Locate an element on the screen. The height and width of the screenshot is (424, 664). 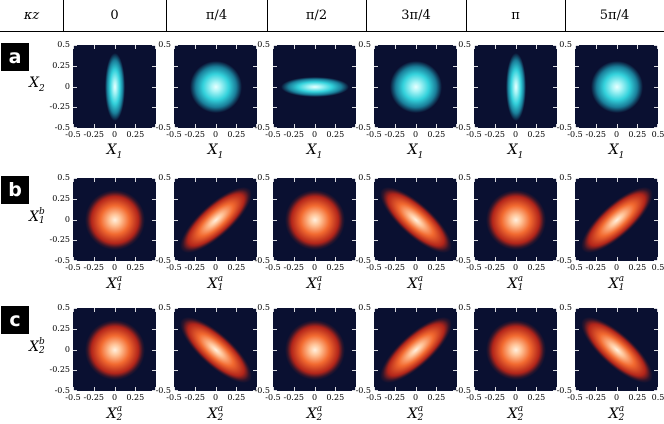
y-axis-label-base: X is located at coordinates (34, 83).